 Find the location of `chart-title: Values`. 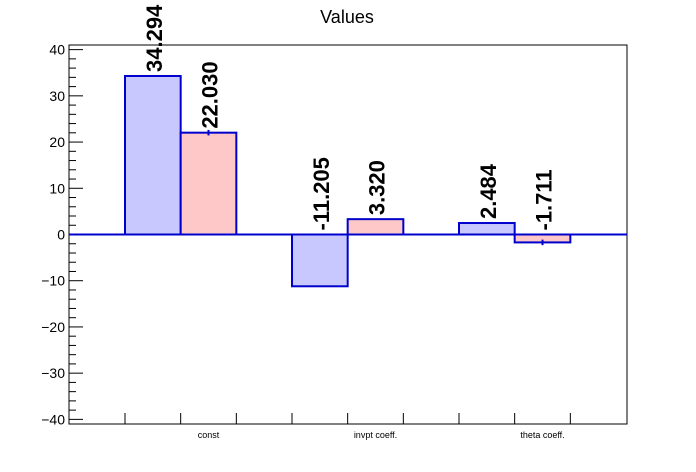

chart-title: Values is located at coordinates (347, 17).